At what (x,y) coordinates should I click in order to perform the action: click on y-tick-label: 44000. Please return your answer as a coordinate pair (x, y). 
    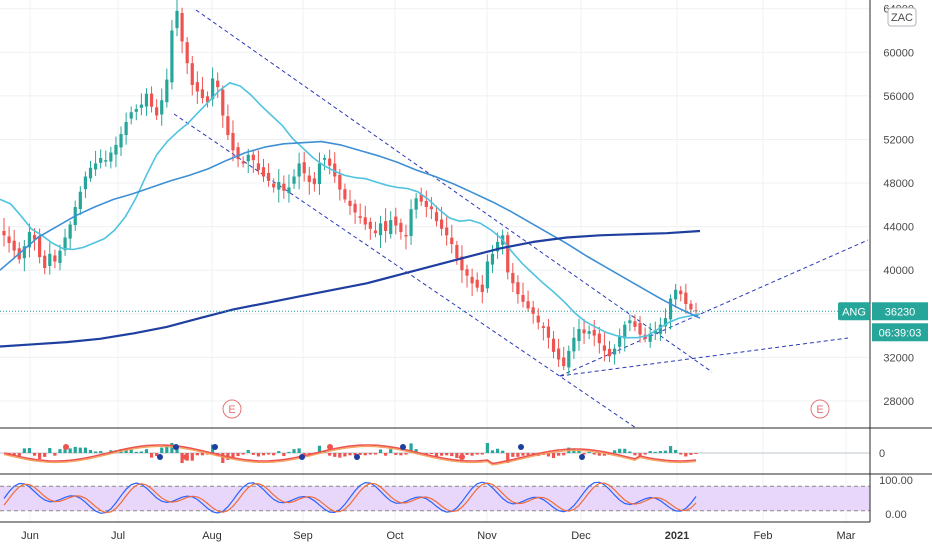
    Looking at the image, I should click on (898, 228).